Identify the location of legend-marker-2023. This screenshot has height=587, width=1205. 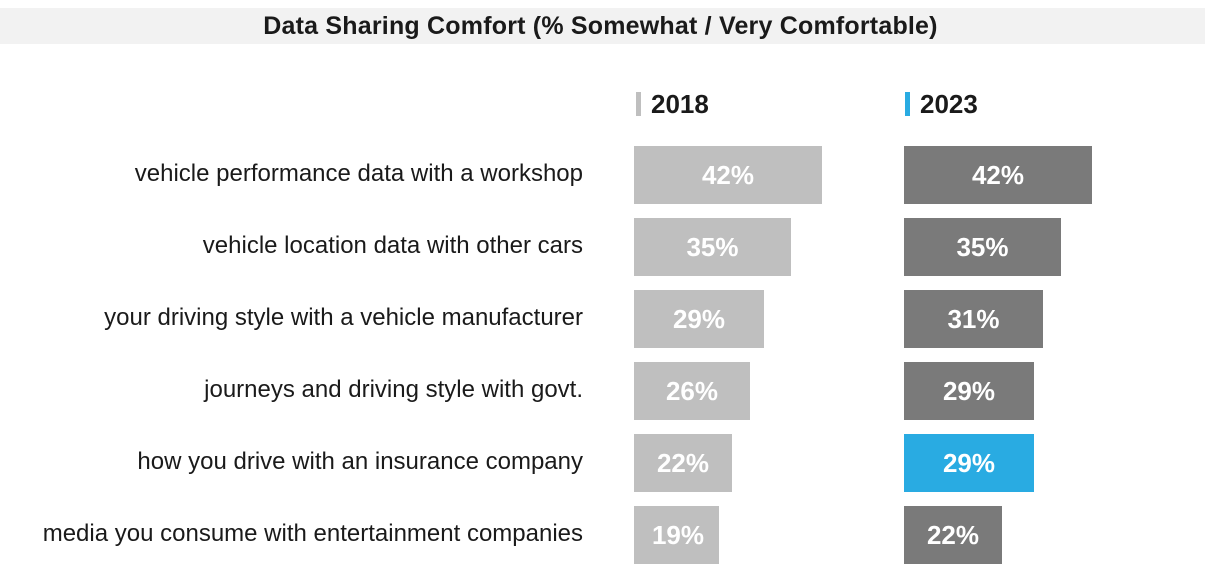
(907, 104).